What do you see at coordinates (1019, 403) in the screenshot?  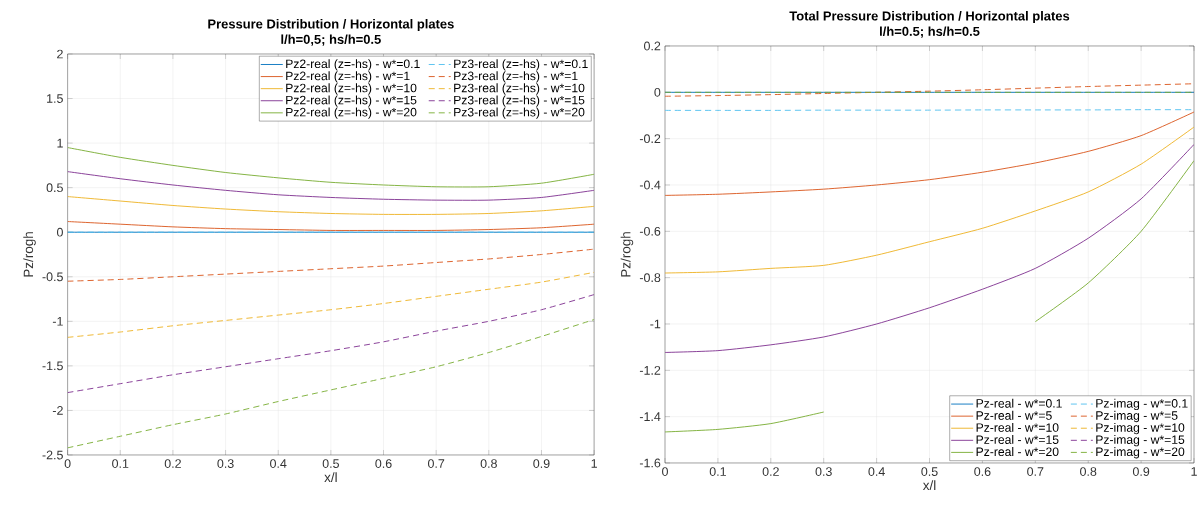 I see `legend-label: Pz-real - w*=0.1` at bounding box center [1019, 403].